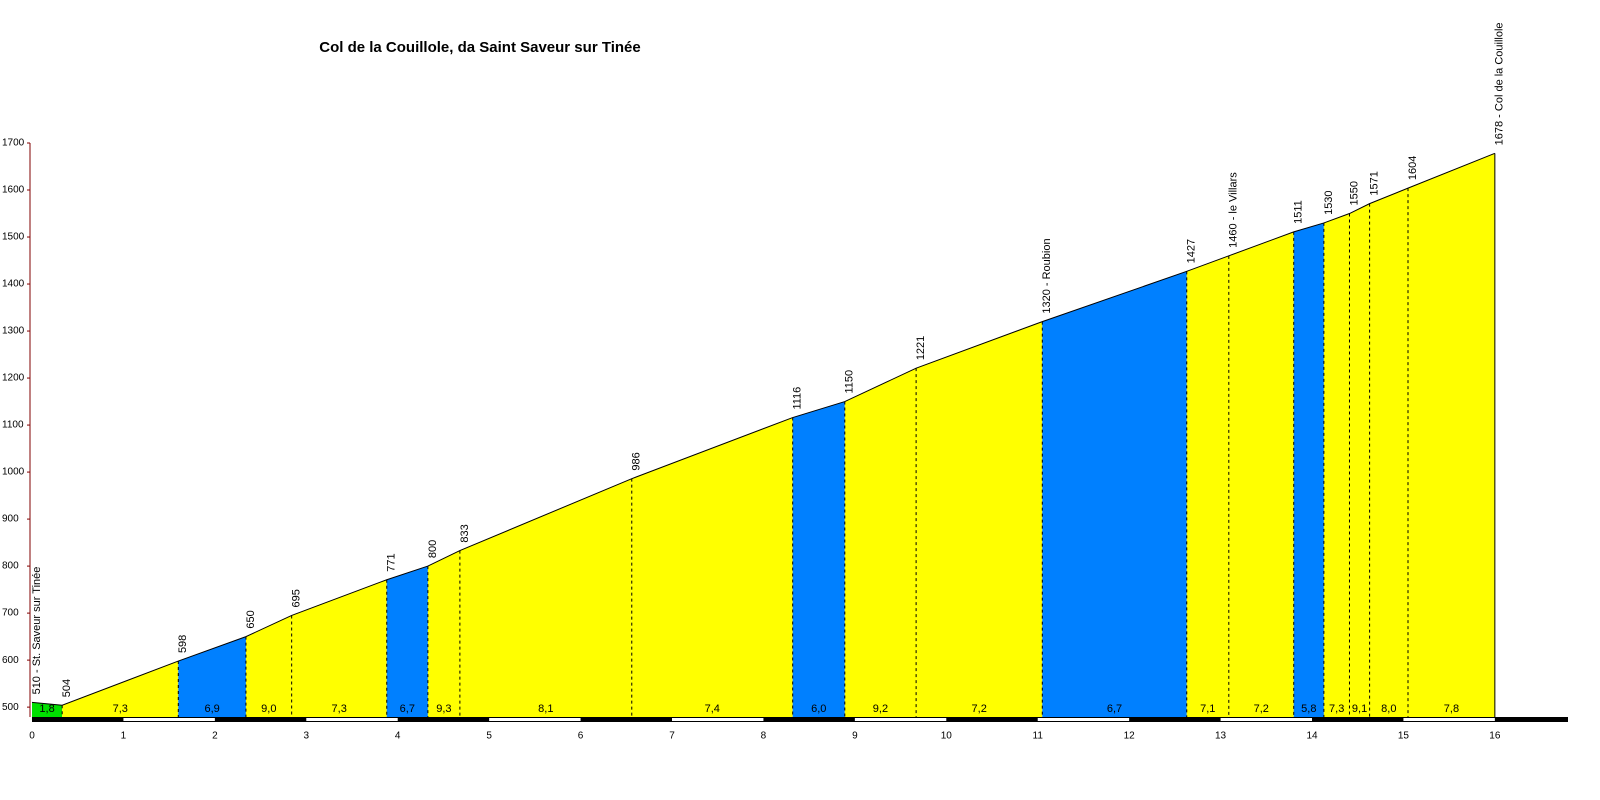 The height and width of the screenshot is (800, 1600). Describe the element at coordinates (1130, 736) in the screenshot. I see `x-tick-label: 12` at that location.